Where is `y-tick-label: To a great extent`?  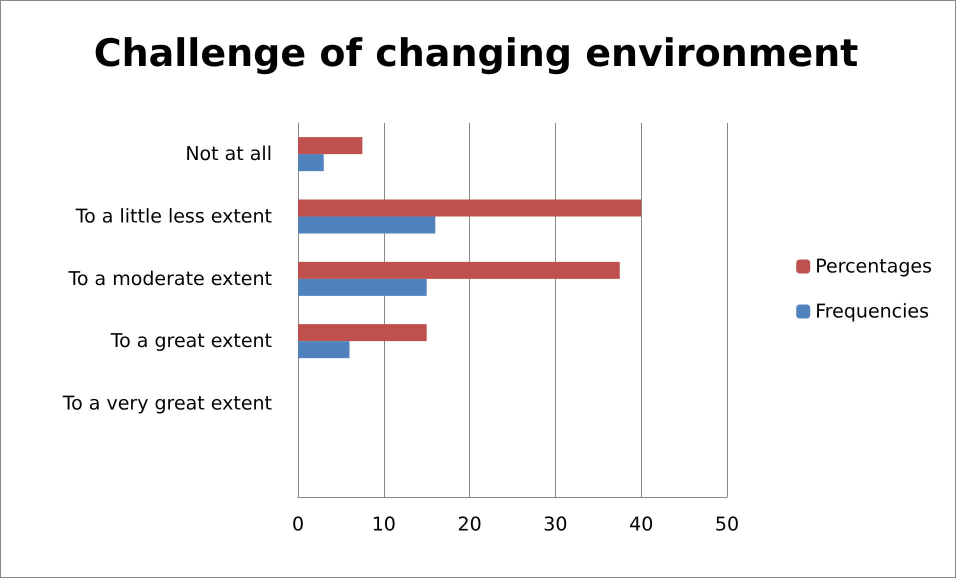
y-tick-label: To a great extent is located at coordinates (191, 341).